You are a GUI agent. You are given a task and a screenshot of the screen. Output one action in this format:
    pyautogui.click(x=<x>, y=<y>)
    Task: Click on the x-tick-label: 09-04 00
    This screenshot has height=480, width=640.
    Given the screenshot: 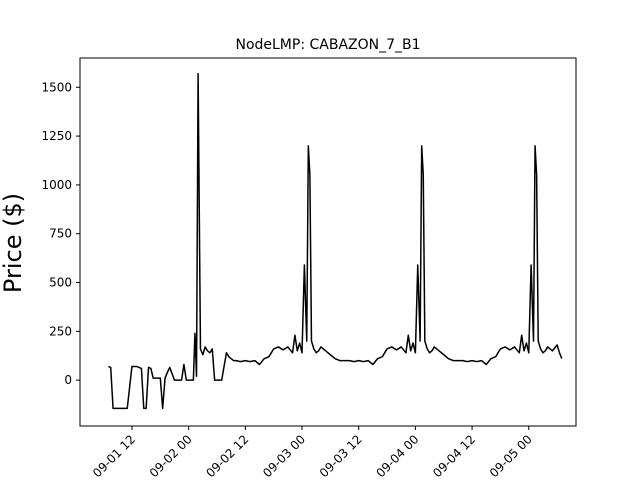 What is the action you would take?
    pyautogui.click(x=397, y=456)
    